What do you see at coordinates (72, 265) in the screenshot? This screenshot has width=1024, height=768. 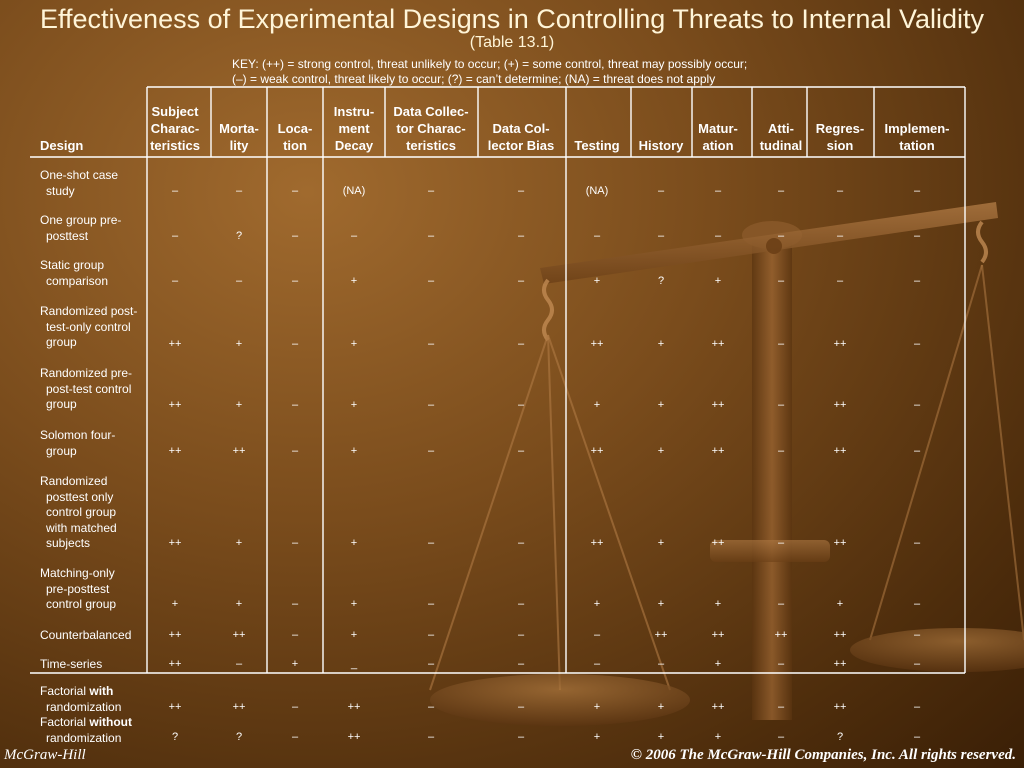 I see `row-label-line: Static group` at bounding box center [72, 265].